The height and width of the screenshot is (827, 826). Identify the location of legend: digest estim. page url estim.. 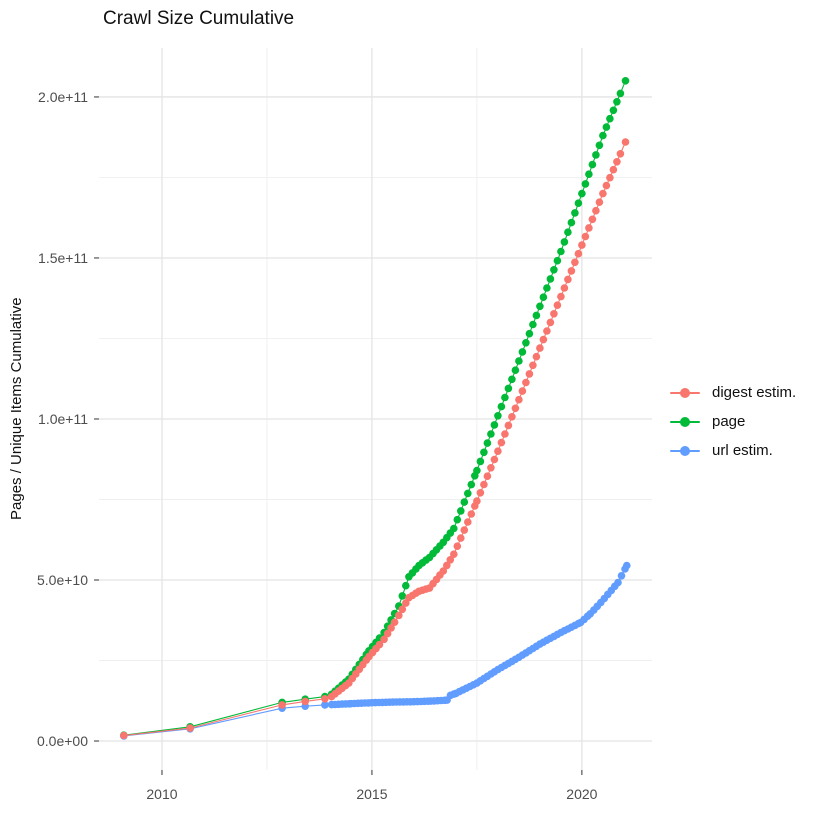
(745, 421).